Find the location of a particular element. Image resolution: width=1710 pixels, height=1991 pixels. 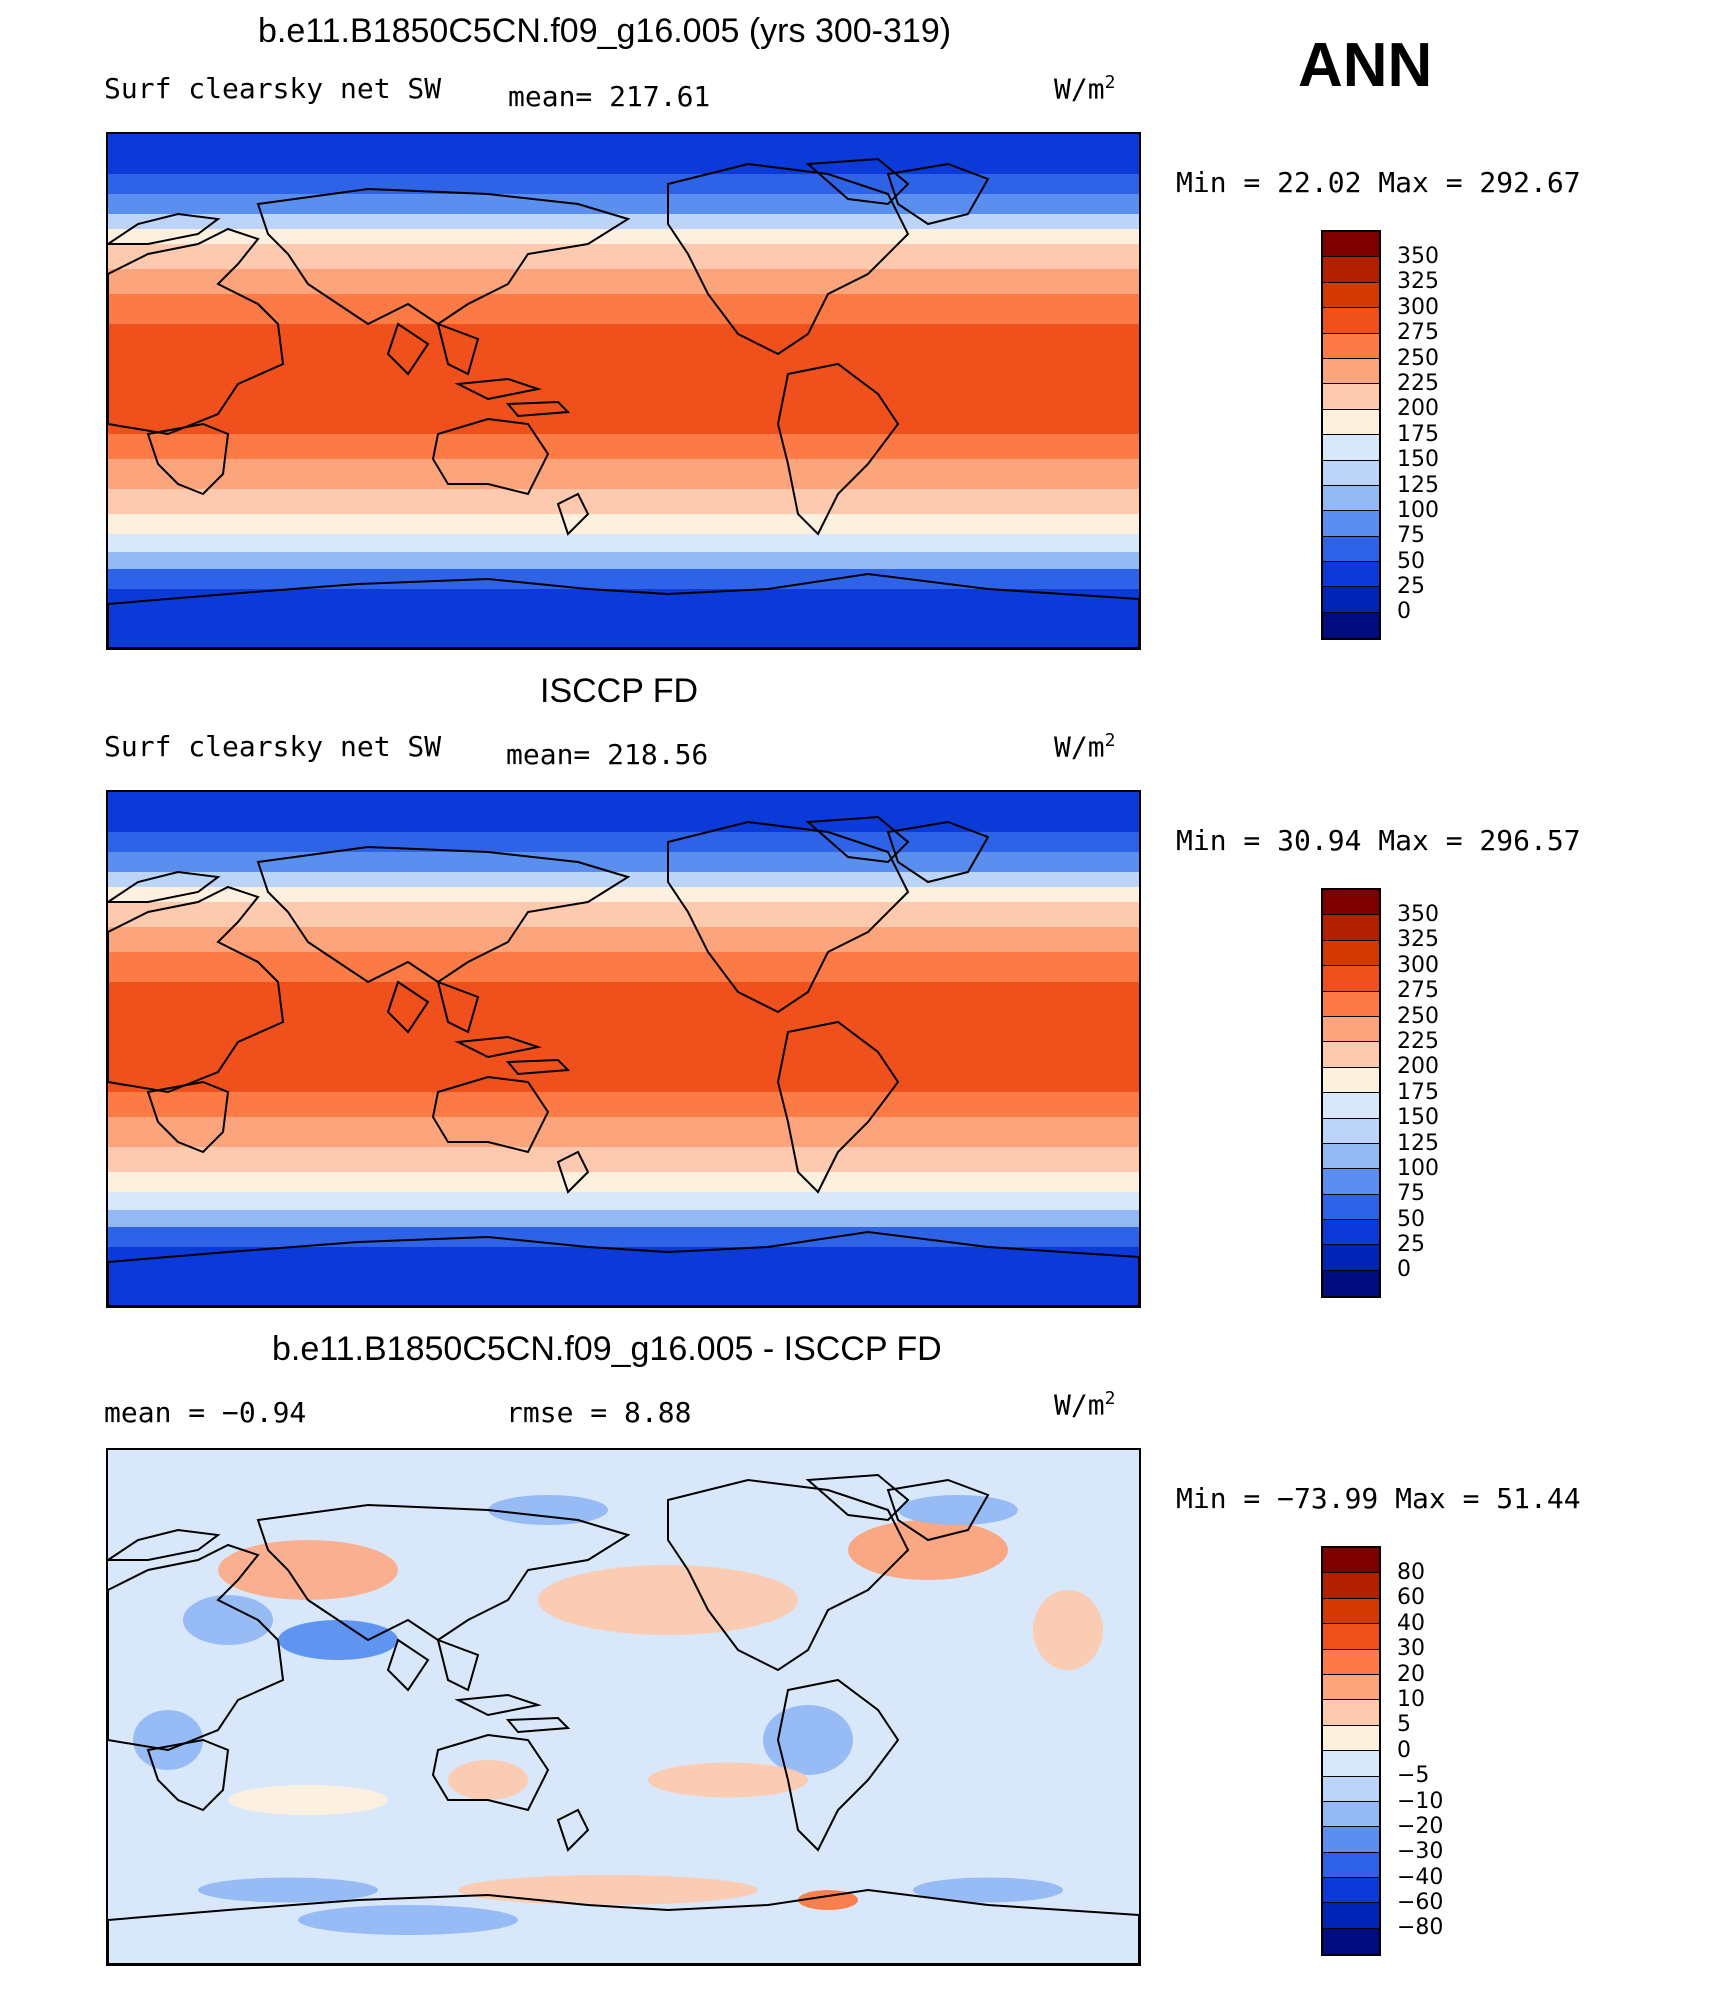

panel-1-mean: mean= 217.61 is located at coordinates (609, 96).